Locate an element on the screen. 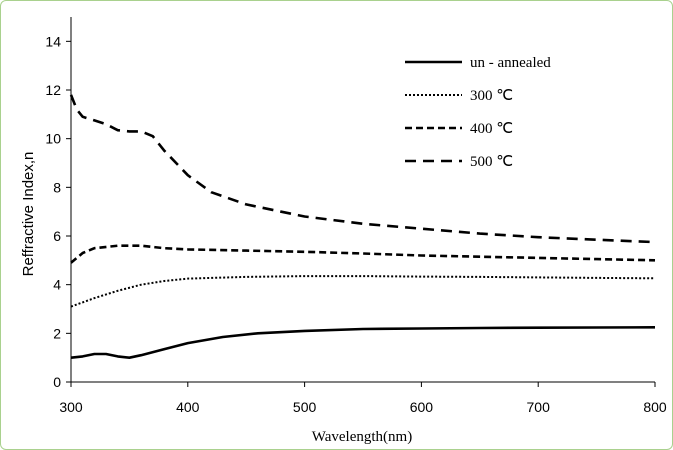 Image resolution: width=673 pixels, height=450 pixels. x-tick-label: 500 is located at coordinates (305, 407).